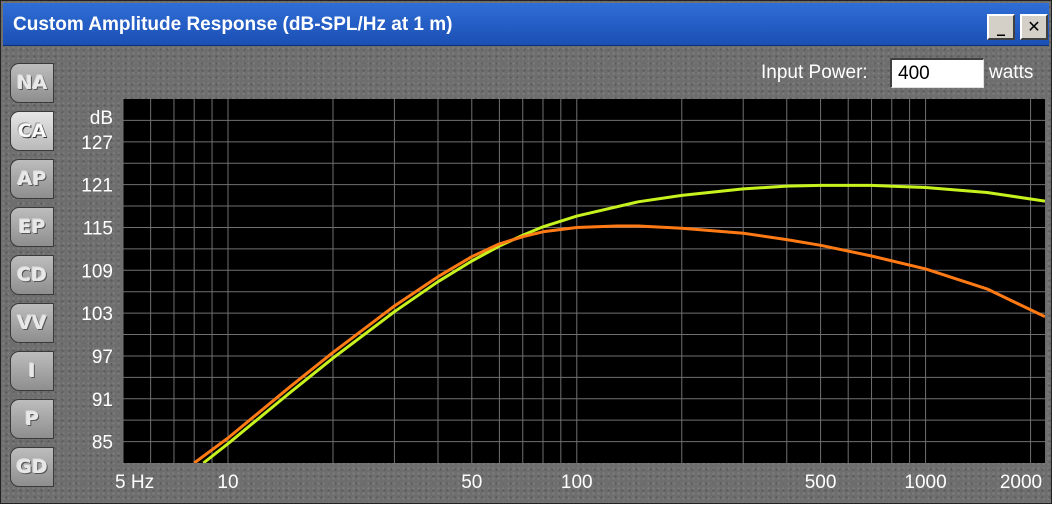  I want to click on tab-na: NA, so click(32, 83).